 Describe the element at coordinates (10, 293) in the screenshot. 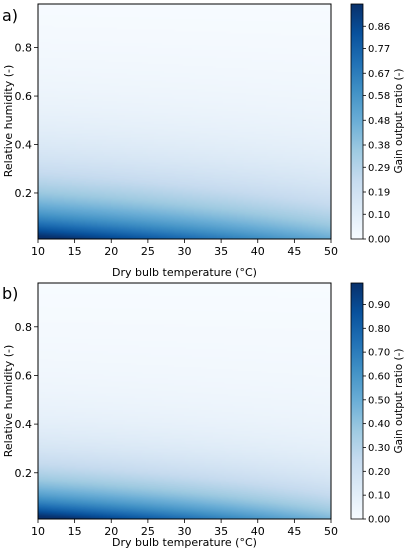

I see `panel-label: b)` at that location.